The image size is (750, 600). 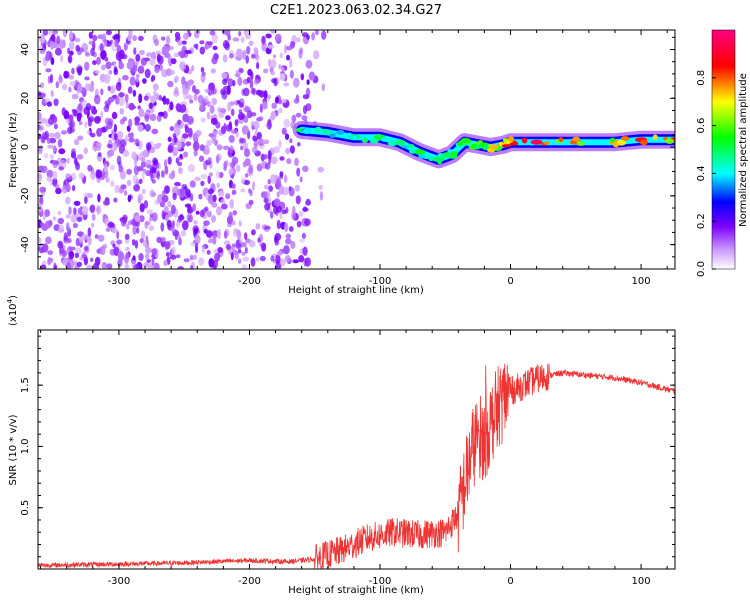 What do you see at coordinates (25, 147) in the screenshot?
I see `y-tick-label: 0` at bounding box center [25, 147].